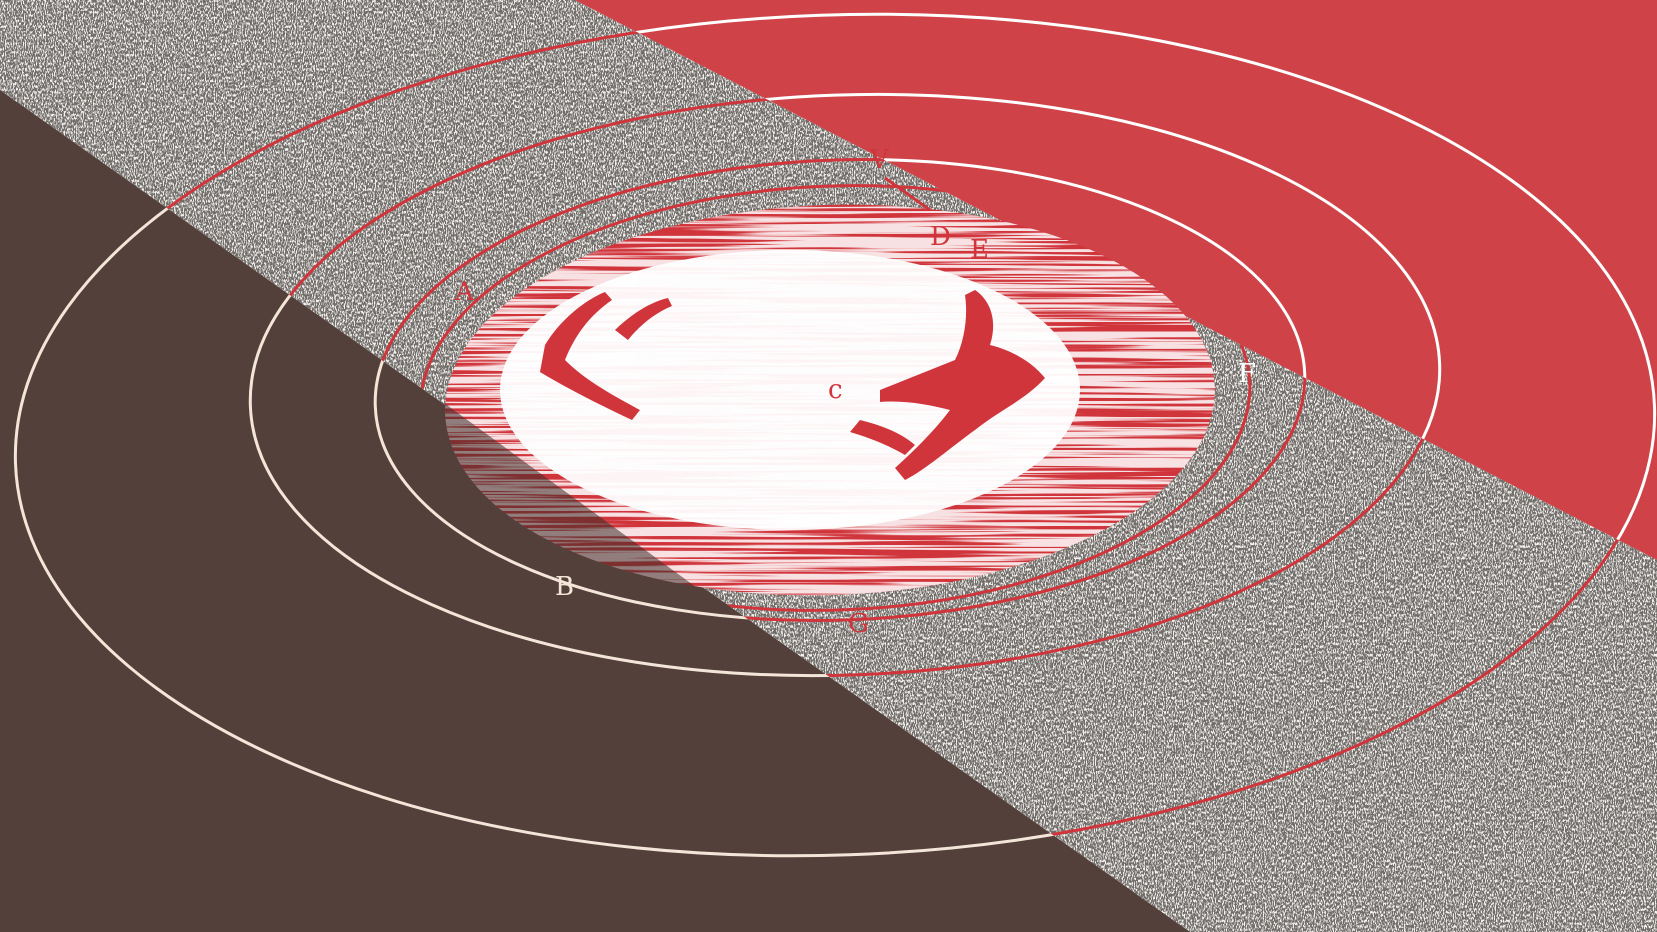  Describe the element at coordinates (940, 237) in the screenshot. I see `label-d: D` at that location.